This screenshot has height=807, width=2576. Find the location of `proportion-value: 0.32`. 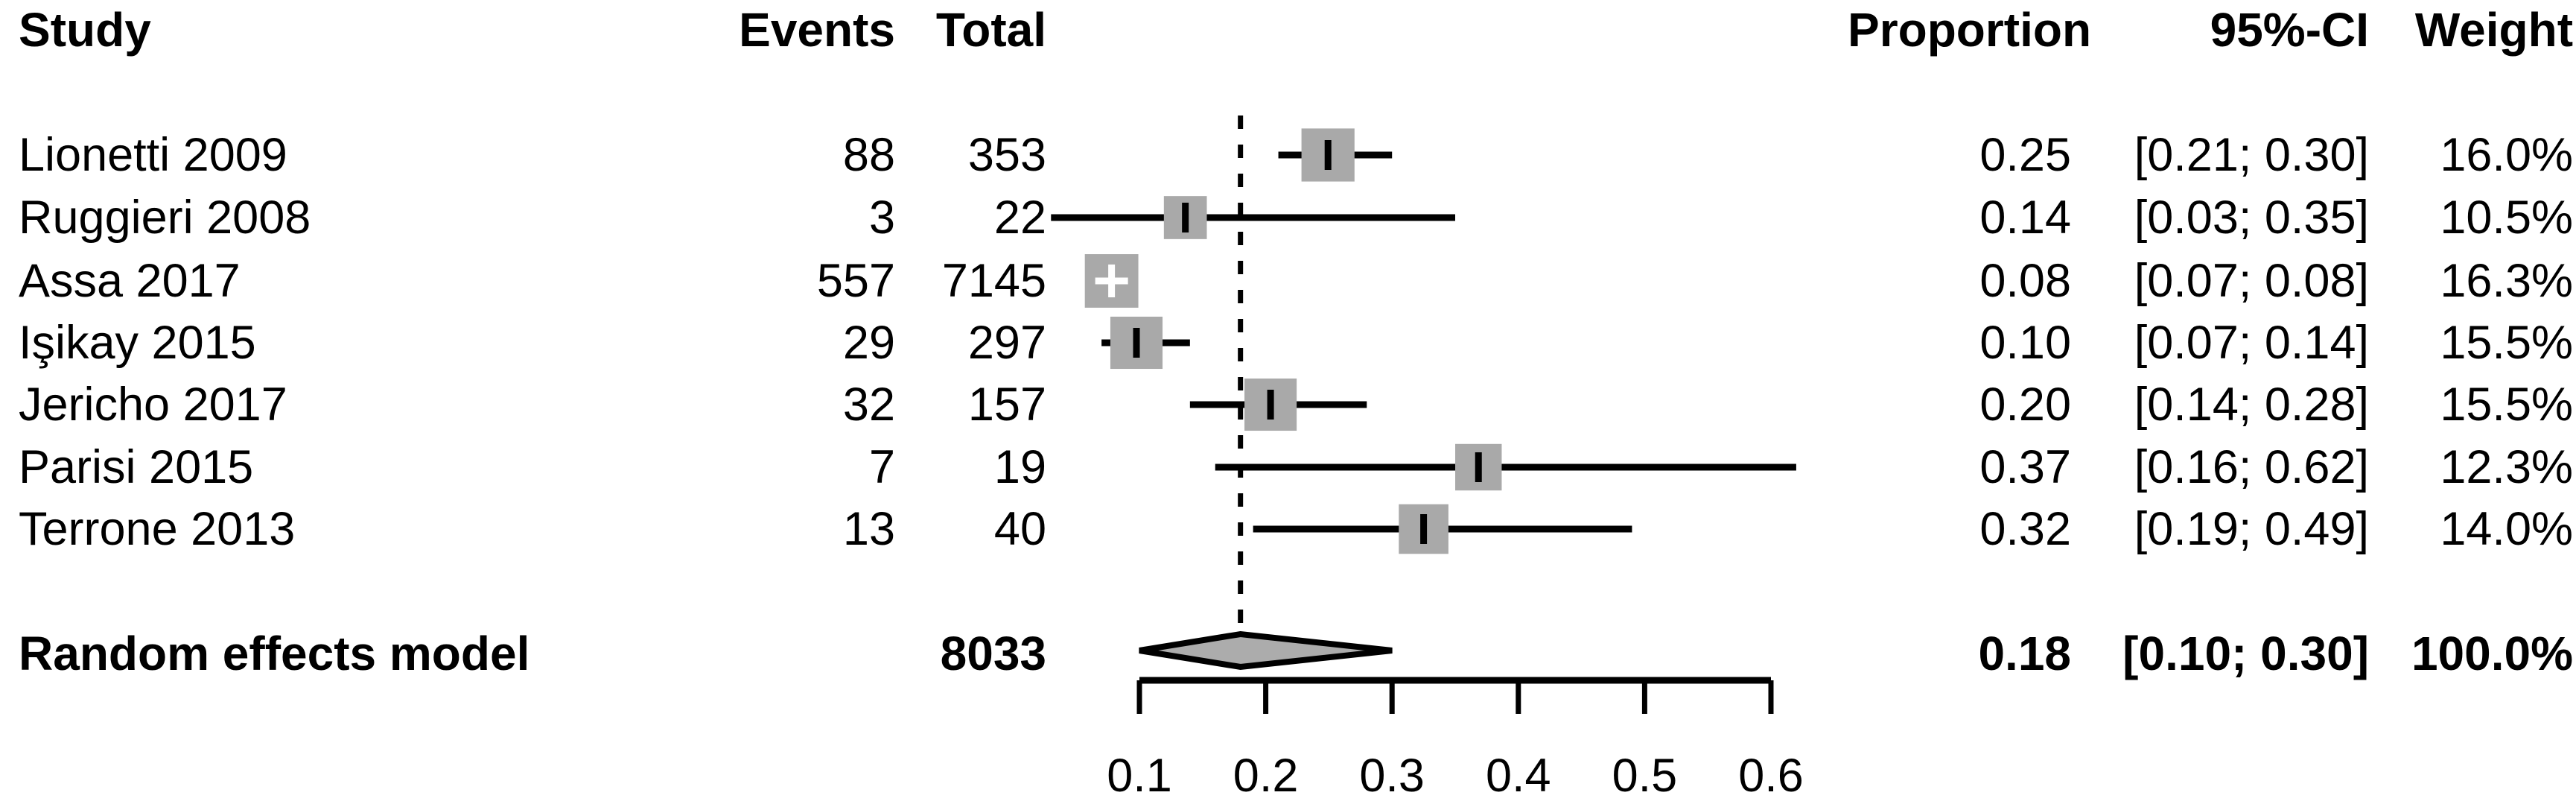

proportion-value: 0.32 is located at coordinates (2025, 529).